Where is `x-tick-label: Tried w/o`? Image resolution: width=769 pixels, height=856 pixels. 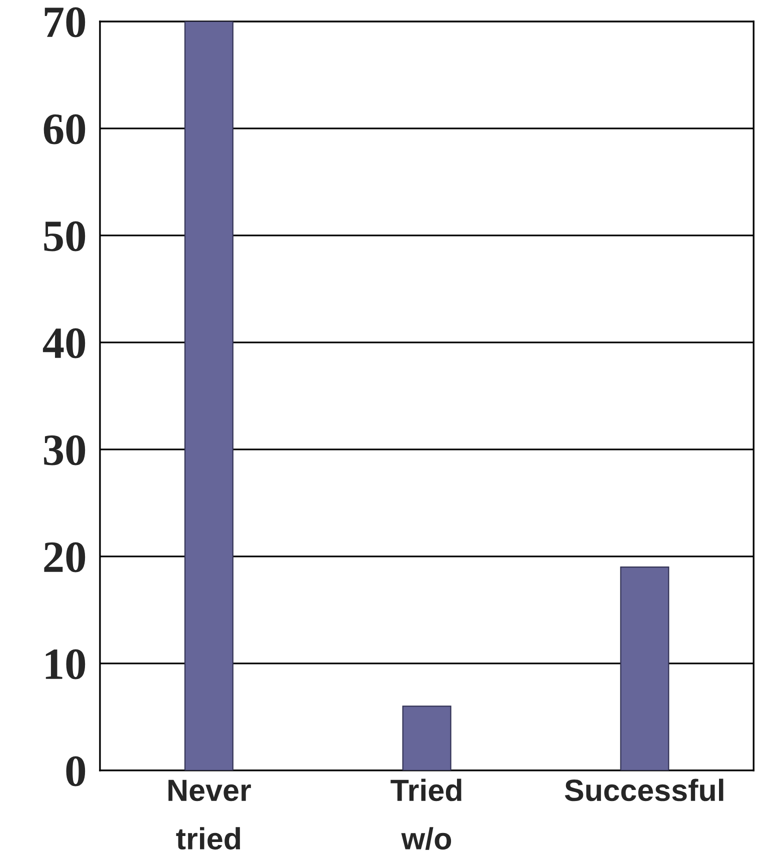
x-tick-label: Tried w/o is located at coordinates (426, 814).